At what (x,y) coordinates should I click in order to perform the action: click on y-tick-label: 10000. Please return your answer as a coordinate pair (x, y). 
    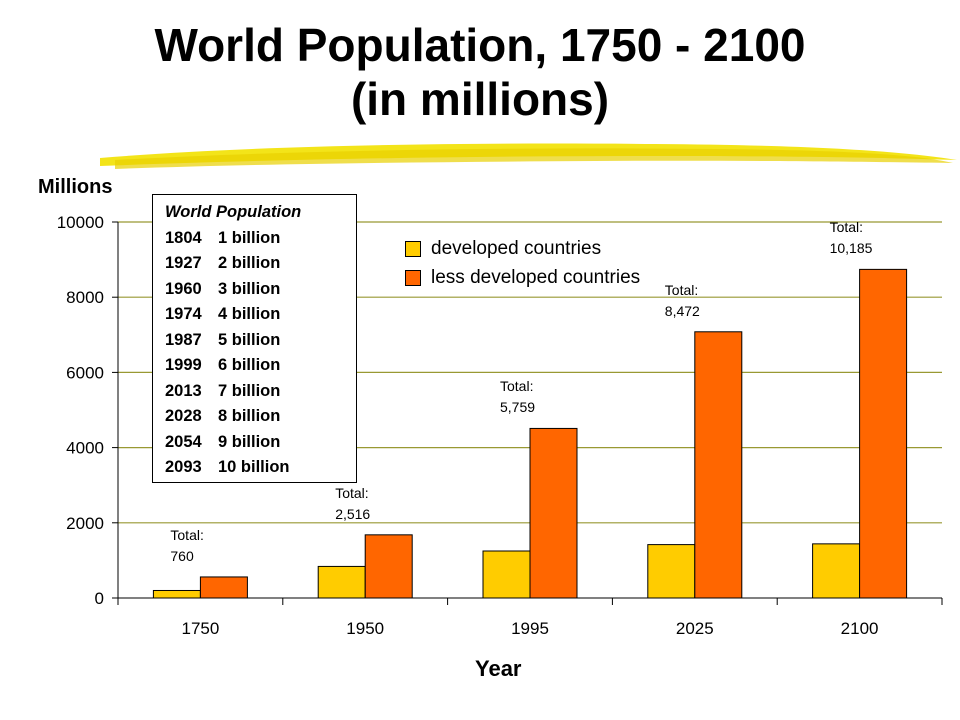
    Looking at the image, I should click on (80, 222).